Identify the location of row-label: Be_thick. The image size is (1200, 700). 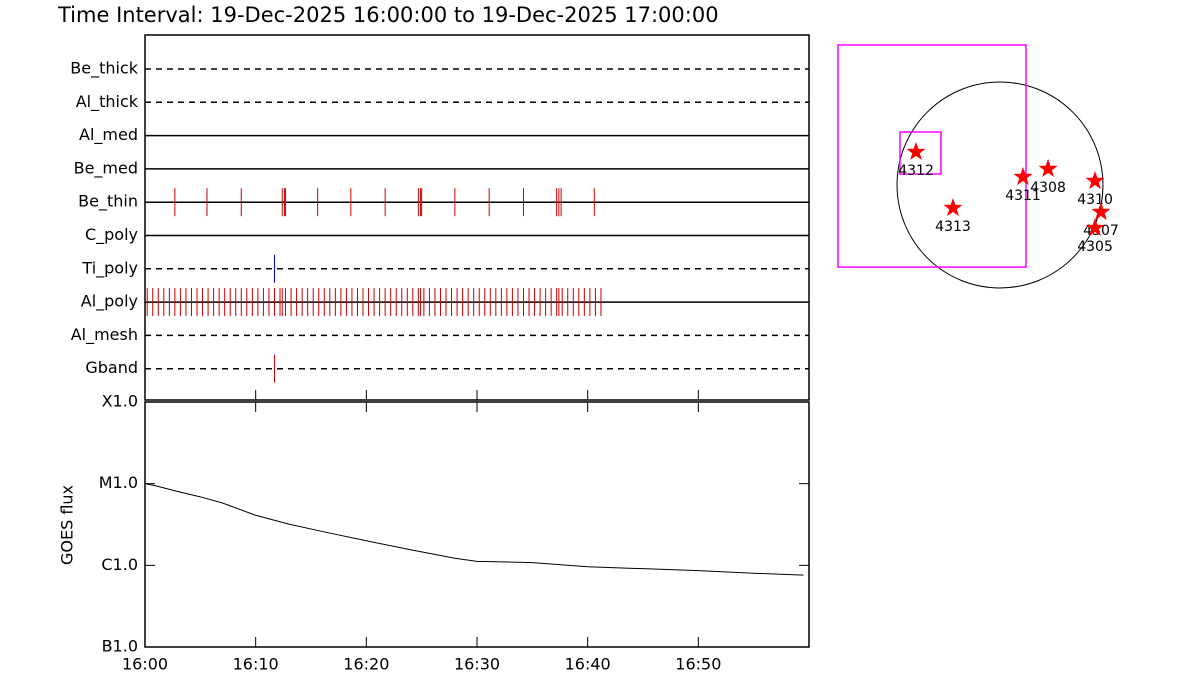
(104, 69).